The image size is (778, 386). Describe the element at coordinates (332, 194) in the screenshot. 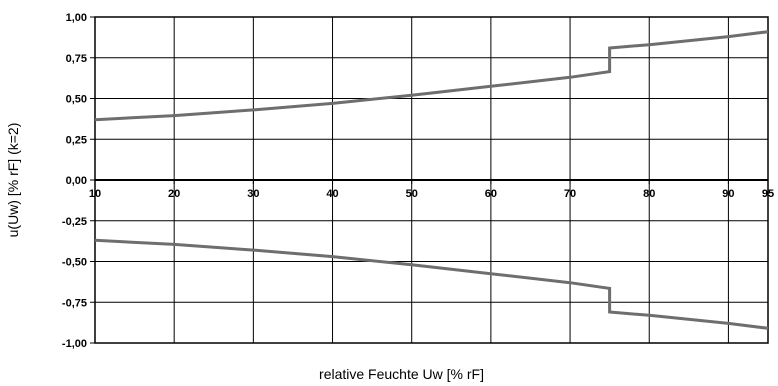

I see `x-tick-label: 40` at that location.